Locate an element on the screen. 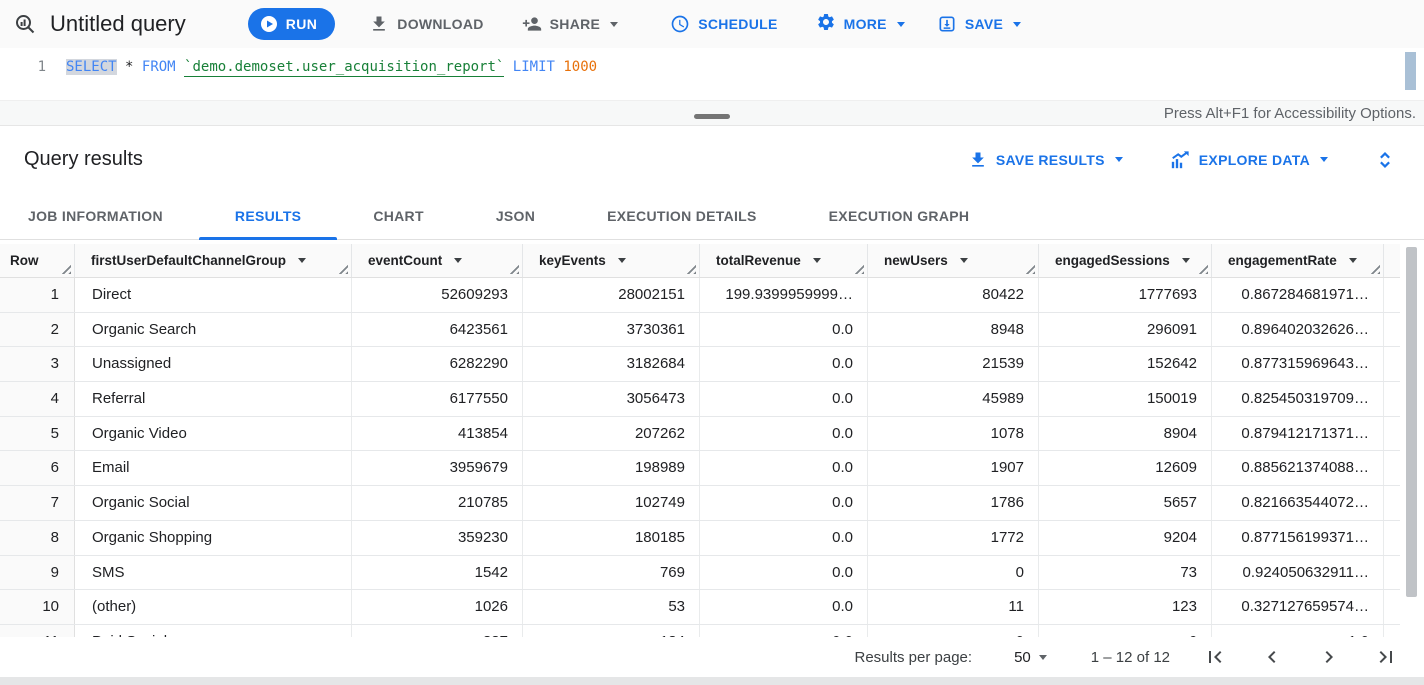 The image size is (1424, 685). share-button: SHARE is located at coordinates (570, 24).